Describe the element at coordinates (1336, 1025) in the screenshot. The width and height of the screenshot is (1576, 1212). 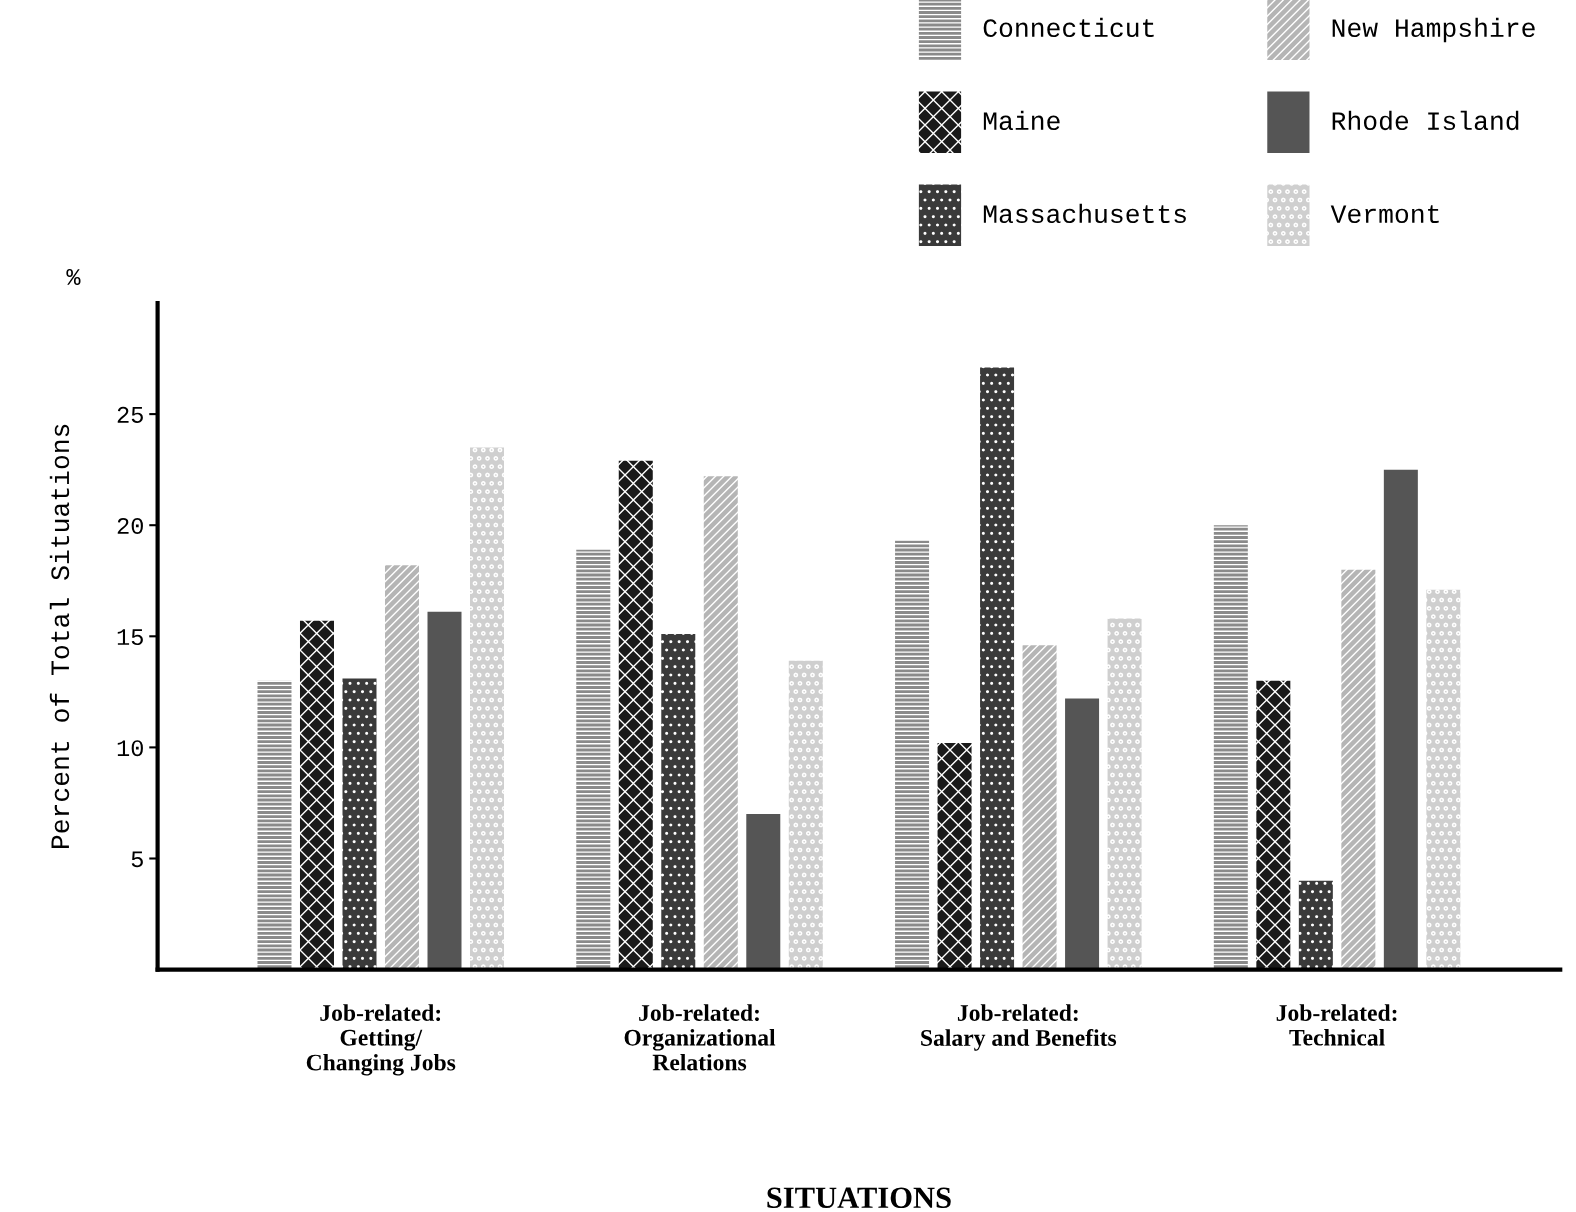
I see `x-tick-label: Job-related: Technical` at that location.